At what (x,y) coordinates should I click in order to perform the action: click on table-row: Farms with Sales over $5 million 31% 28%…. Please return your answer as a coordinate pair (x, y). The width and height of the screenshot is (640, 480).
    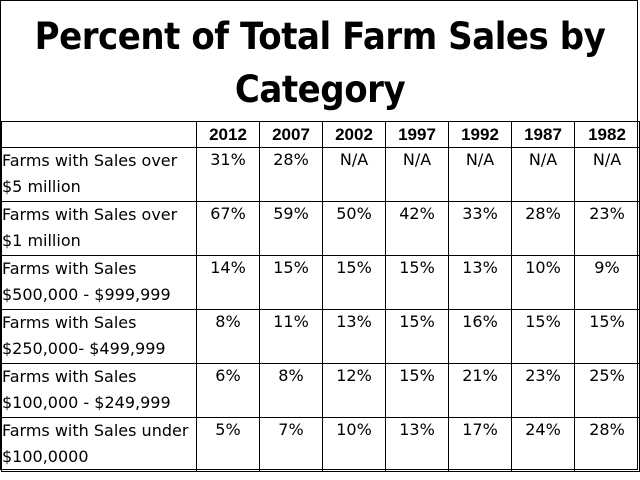
    Looking at the image, I should click on (320, 174).